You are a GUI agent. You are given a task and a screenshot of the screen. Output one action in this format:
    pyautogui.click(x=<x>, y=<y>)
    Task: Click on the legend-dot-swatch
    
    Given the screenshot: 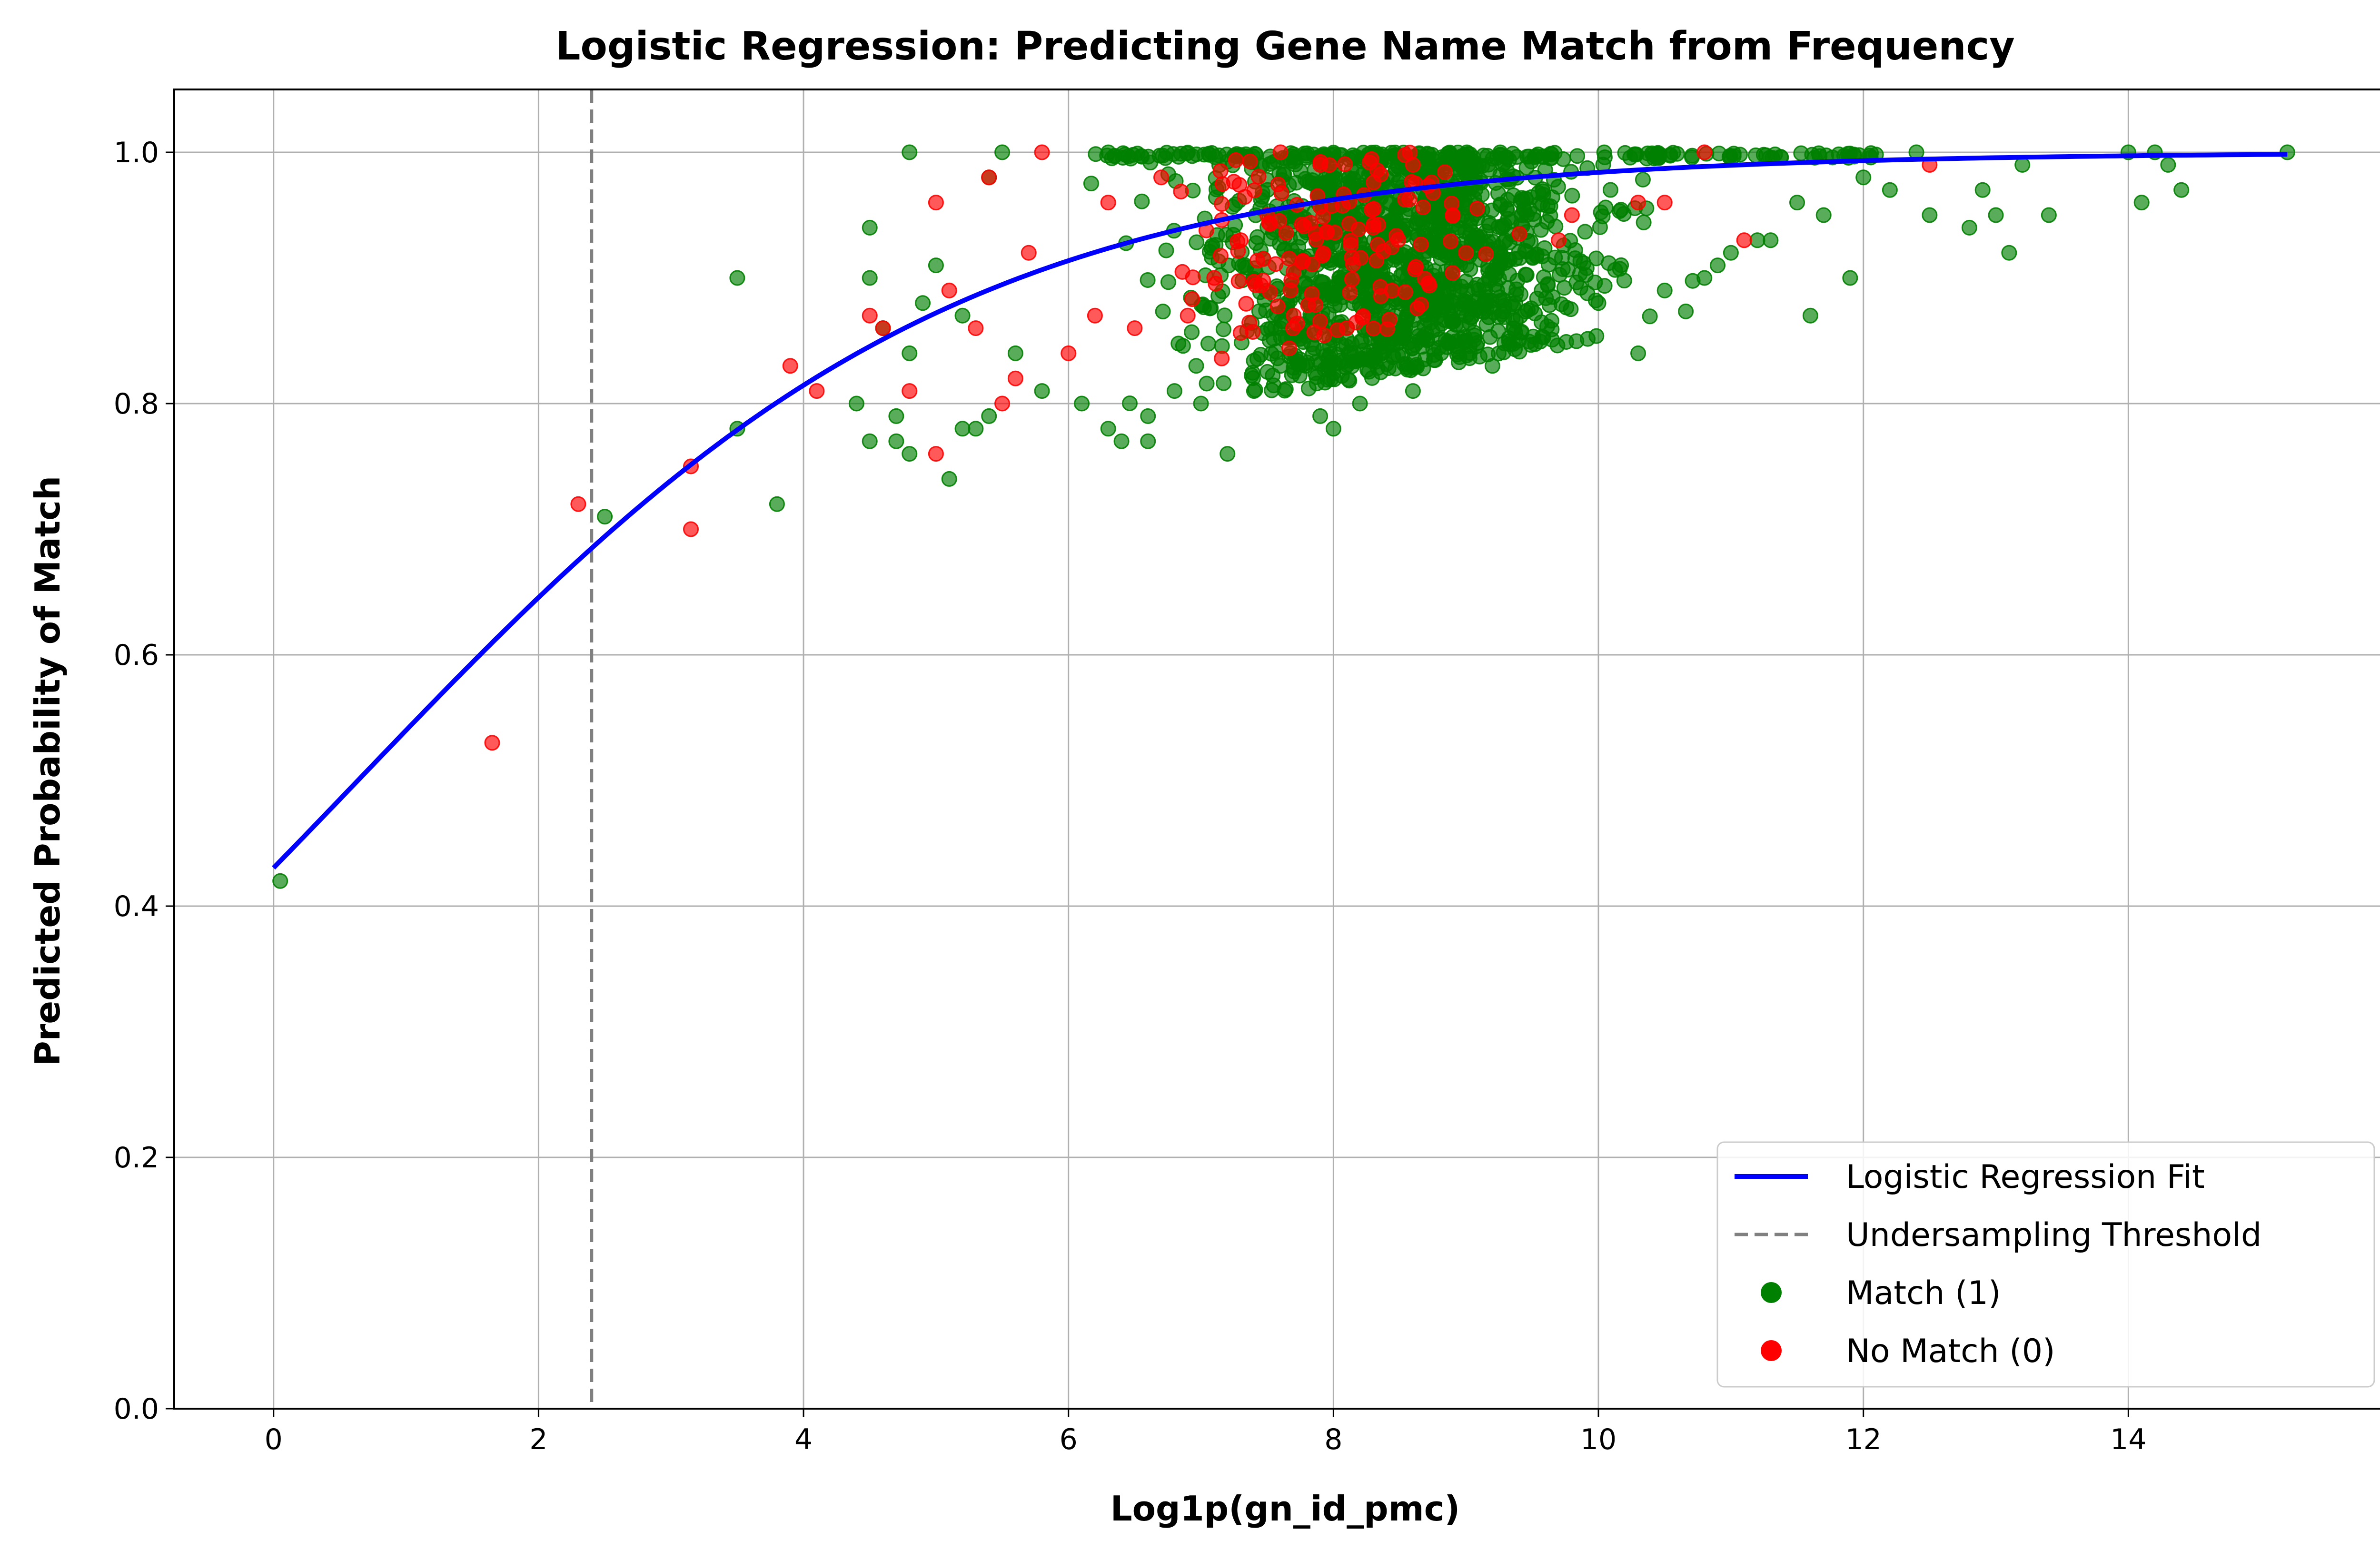 What is the action you would take?
    pyautogui.click(x=1771, y=1292)
    